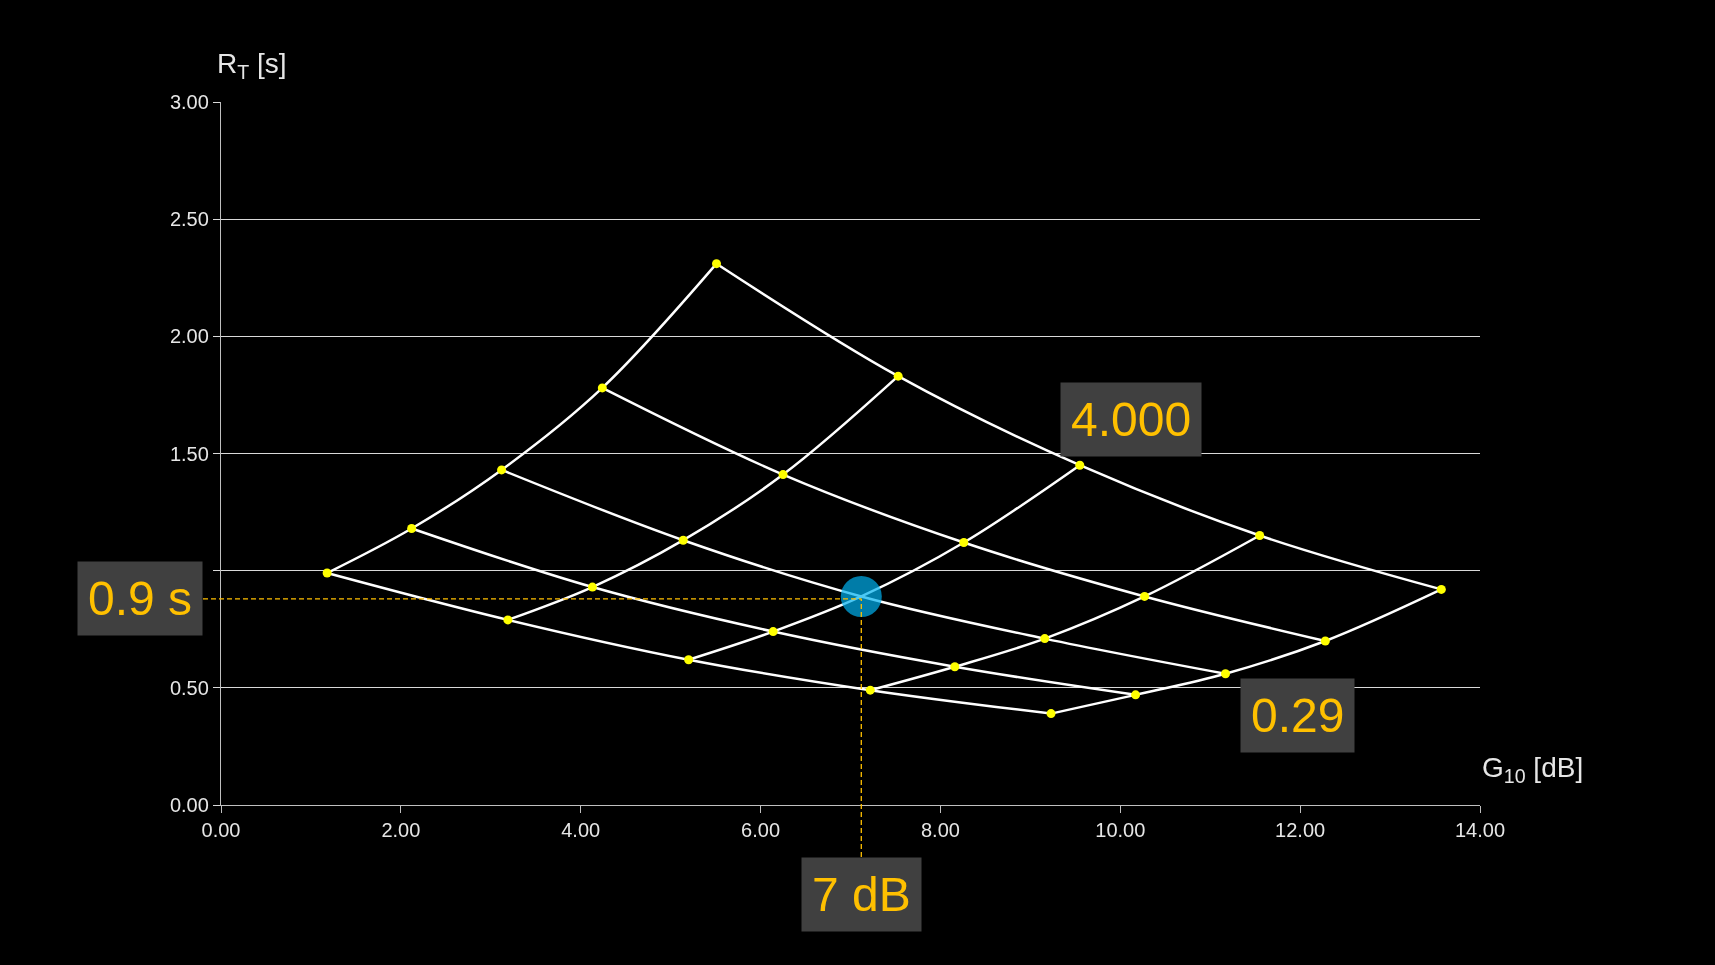  Describe the element at coordinates (940, 830) in the screenshot. I see `x-tick-label: 8.00` at that location.